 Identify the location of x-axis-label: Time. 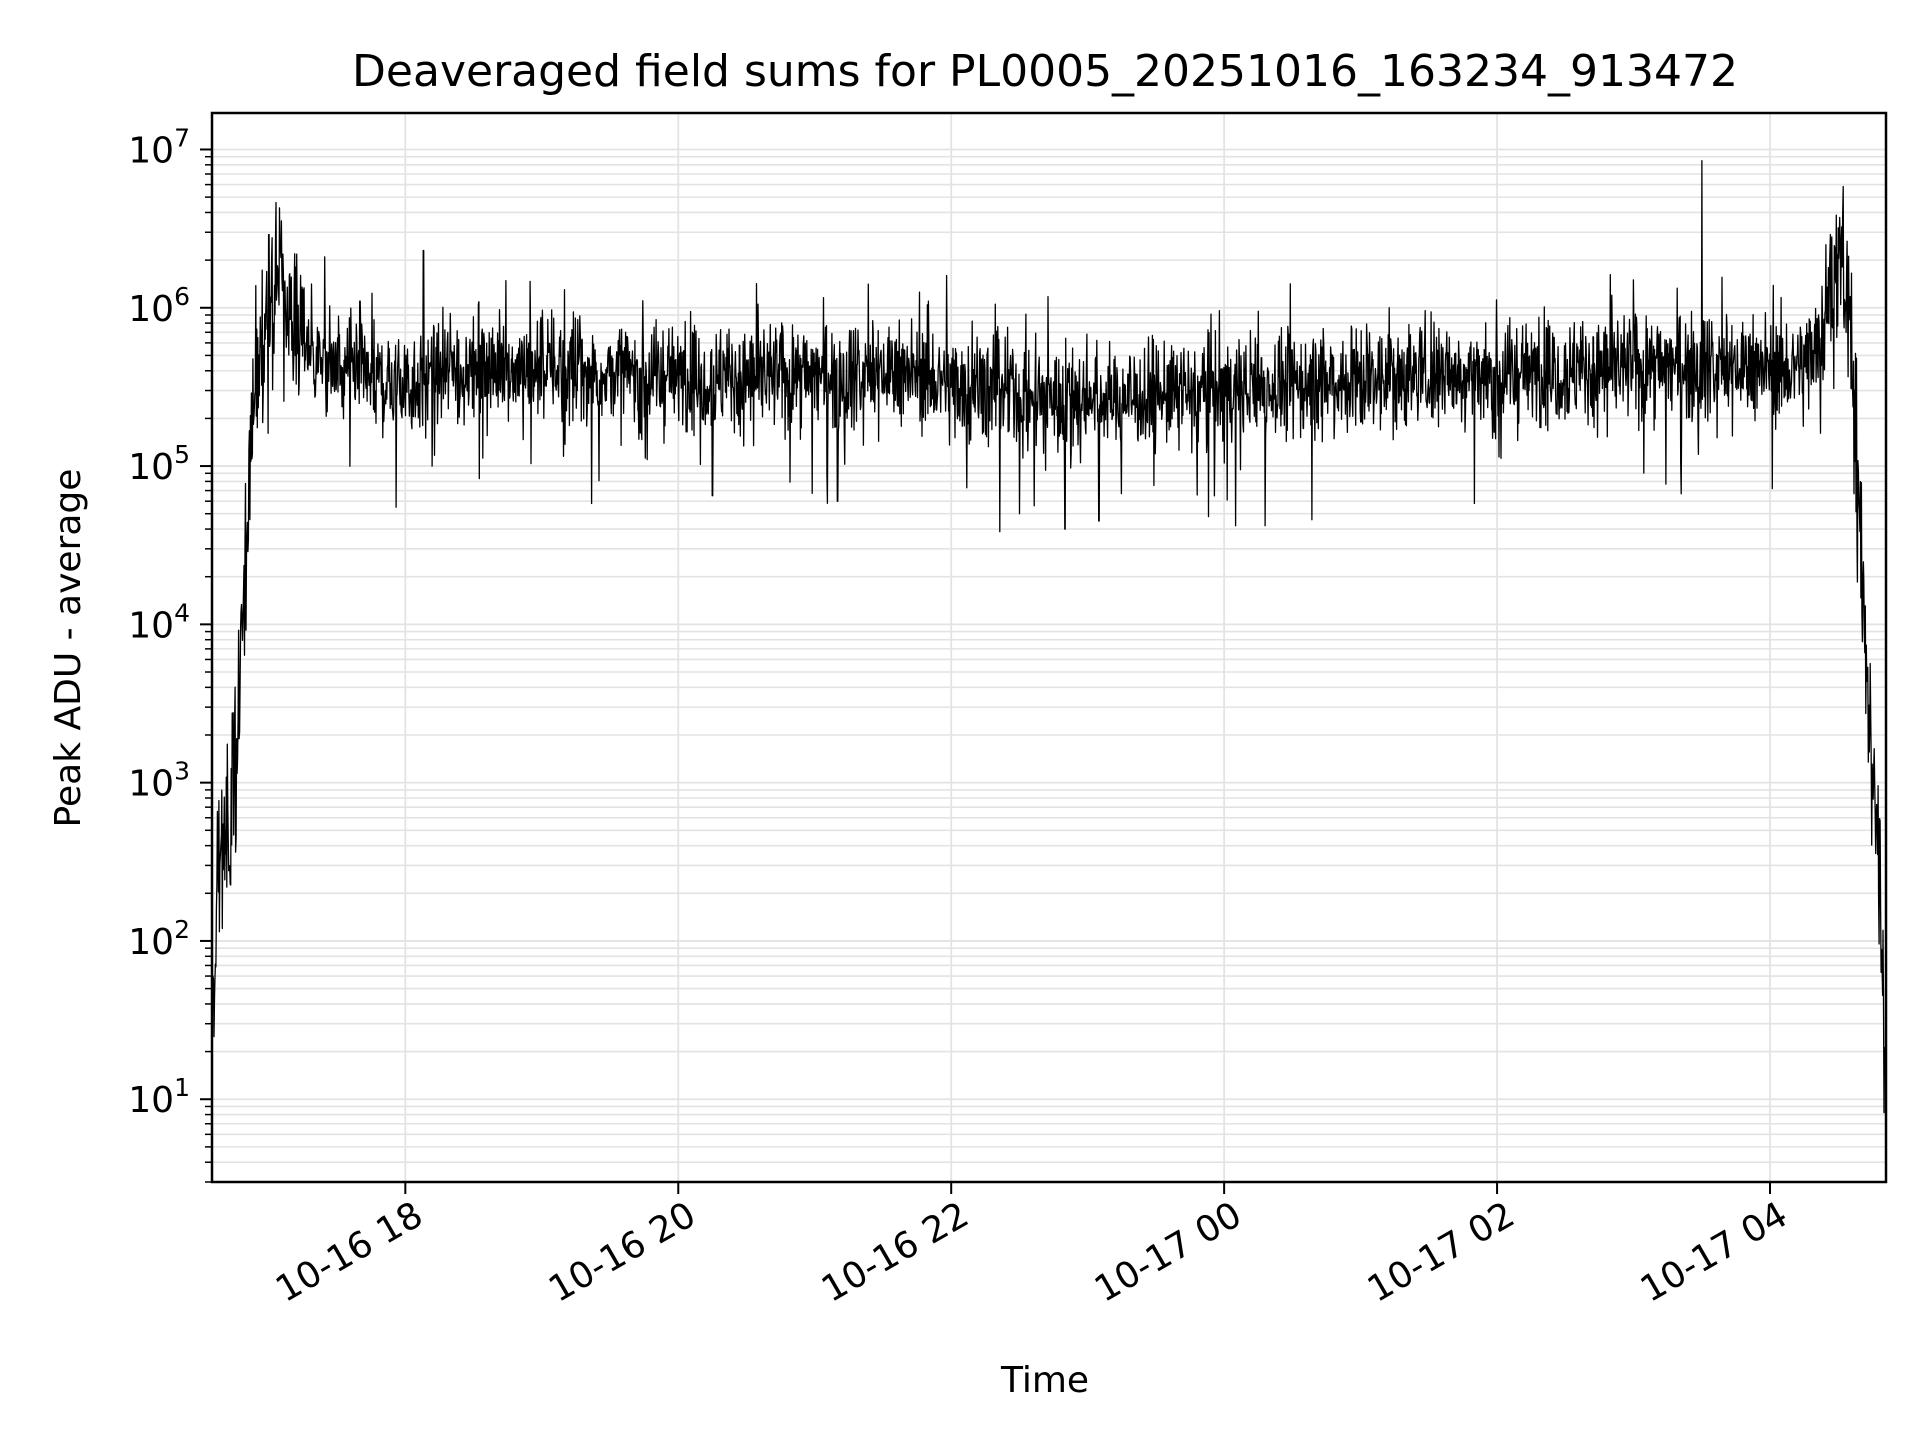
(1044, 1380).